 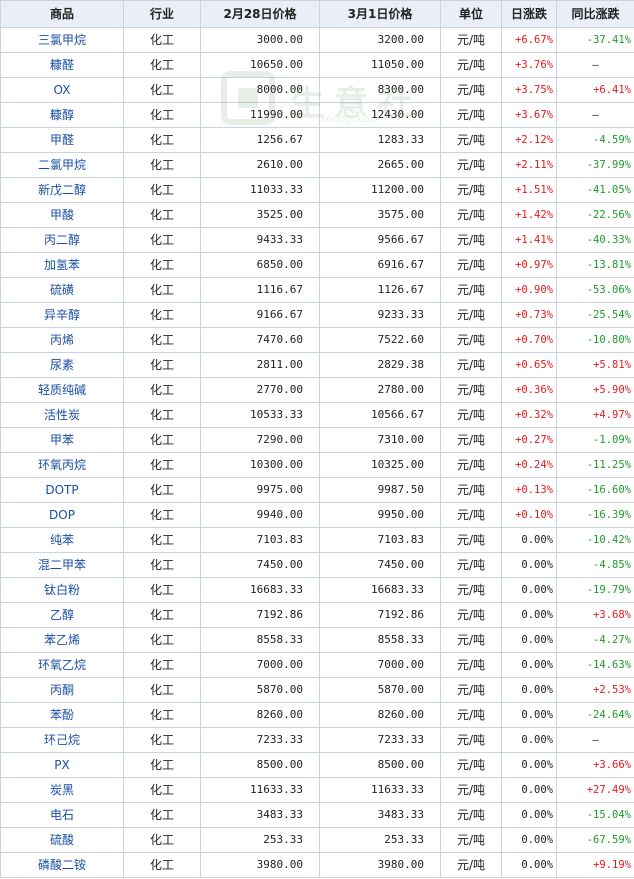 I want to click on price-feb28-cell: 7470.60, so click(x=260, y=340).